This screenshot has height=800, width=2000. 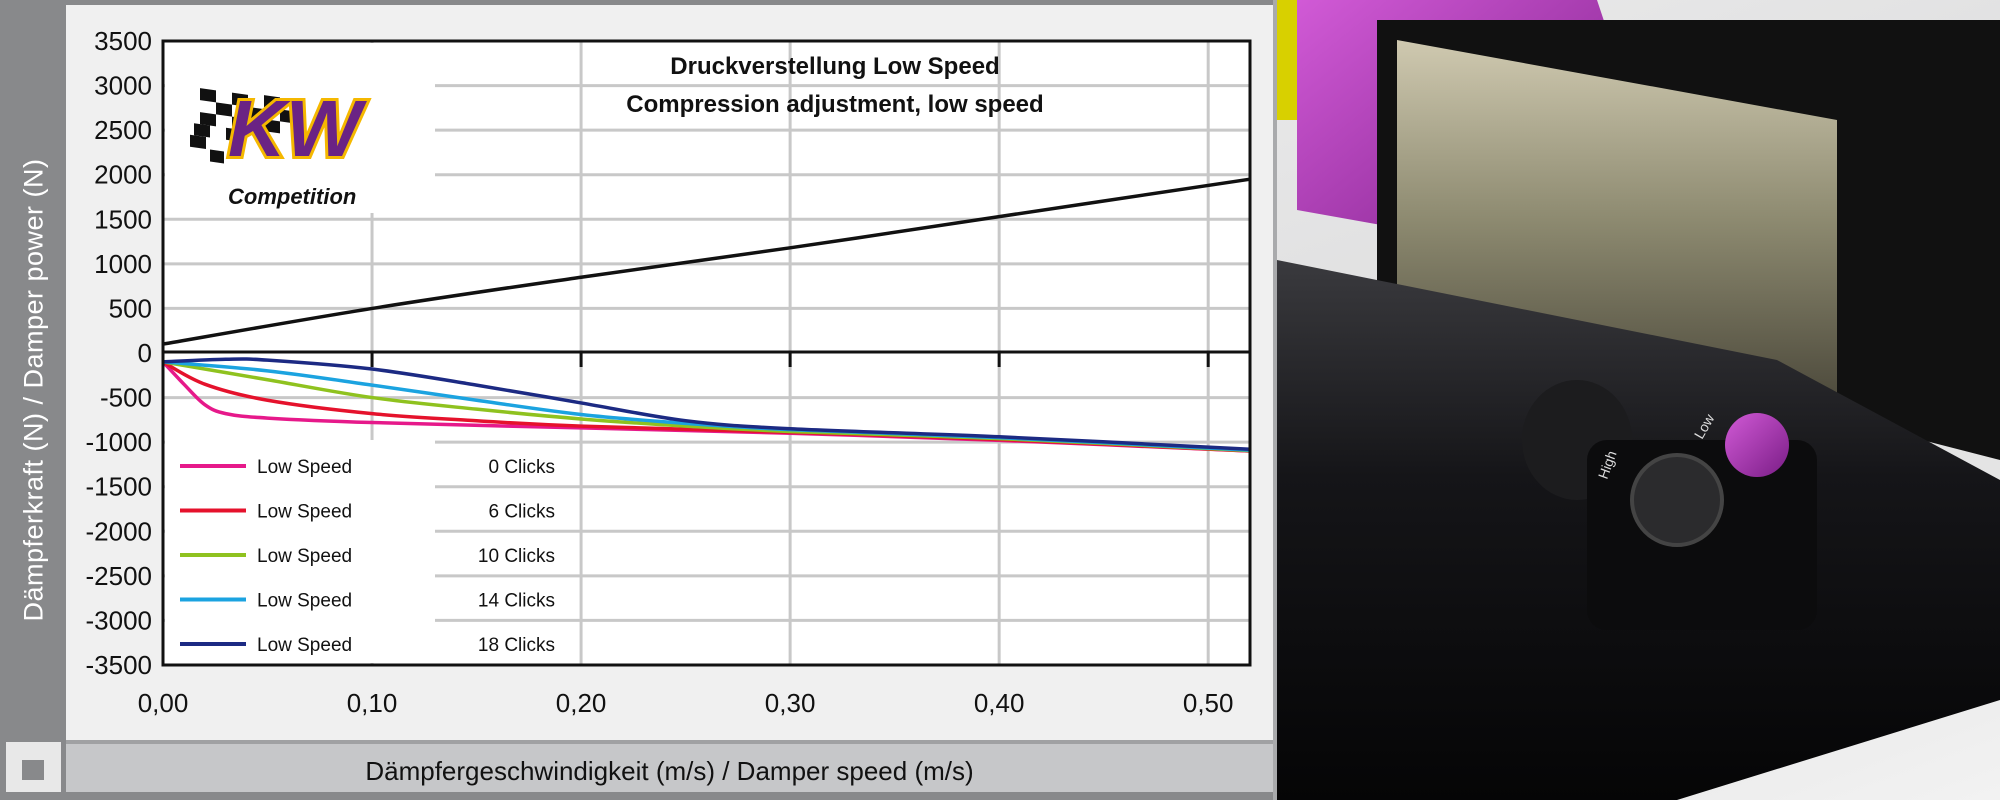 What do you see at coordinates (130, 308) in the screenshot?
I see `y-tick-label: 500` at bounding box center [130, 308].